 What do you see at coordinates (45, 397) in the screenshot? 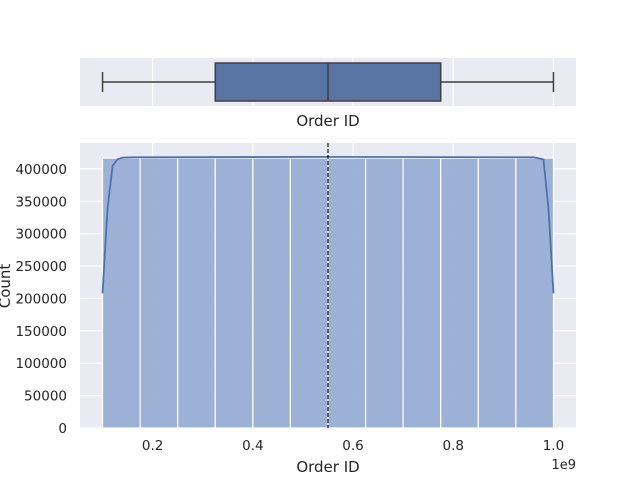
I see `y-tick-label: 50000` at bounding box center [45, 397].